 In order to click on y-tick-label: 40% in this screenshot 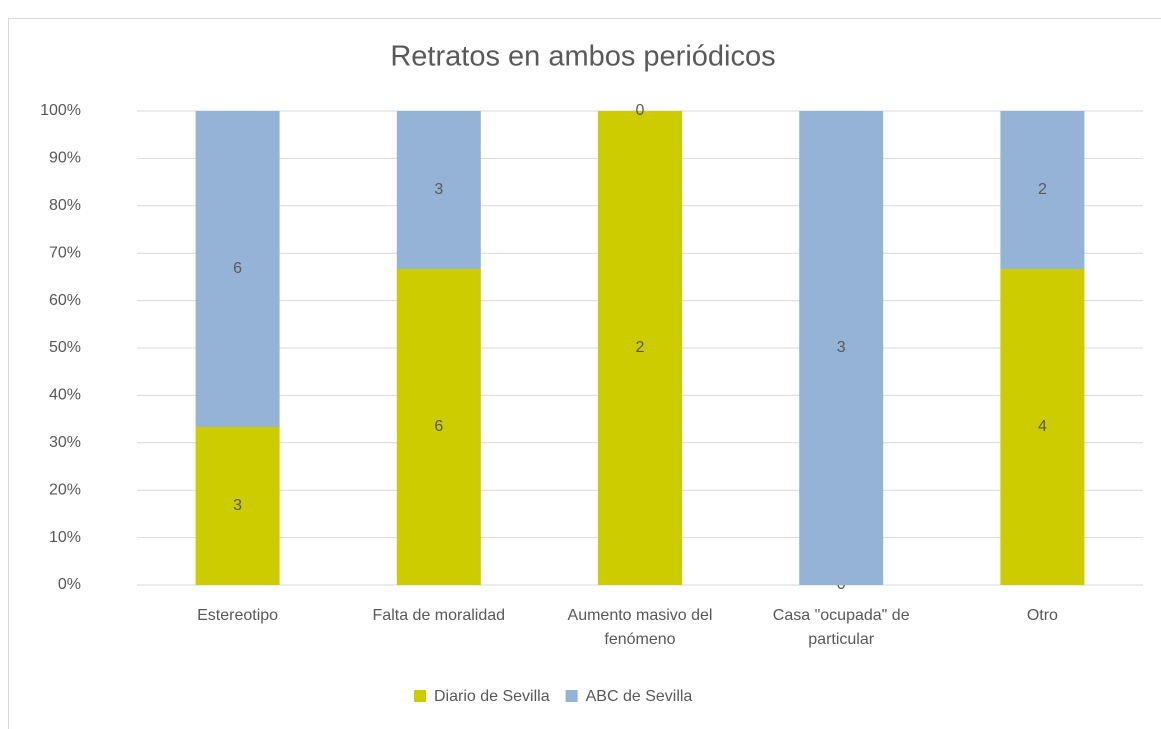, I will do `click(65, 395)`.